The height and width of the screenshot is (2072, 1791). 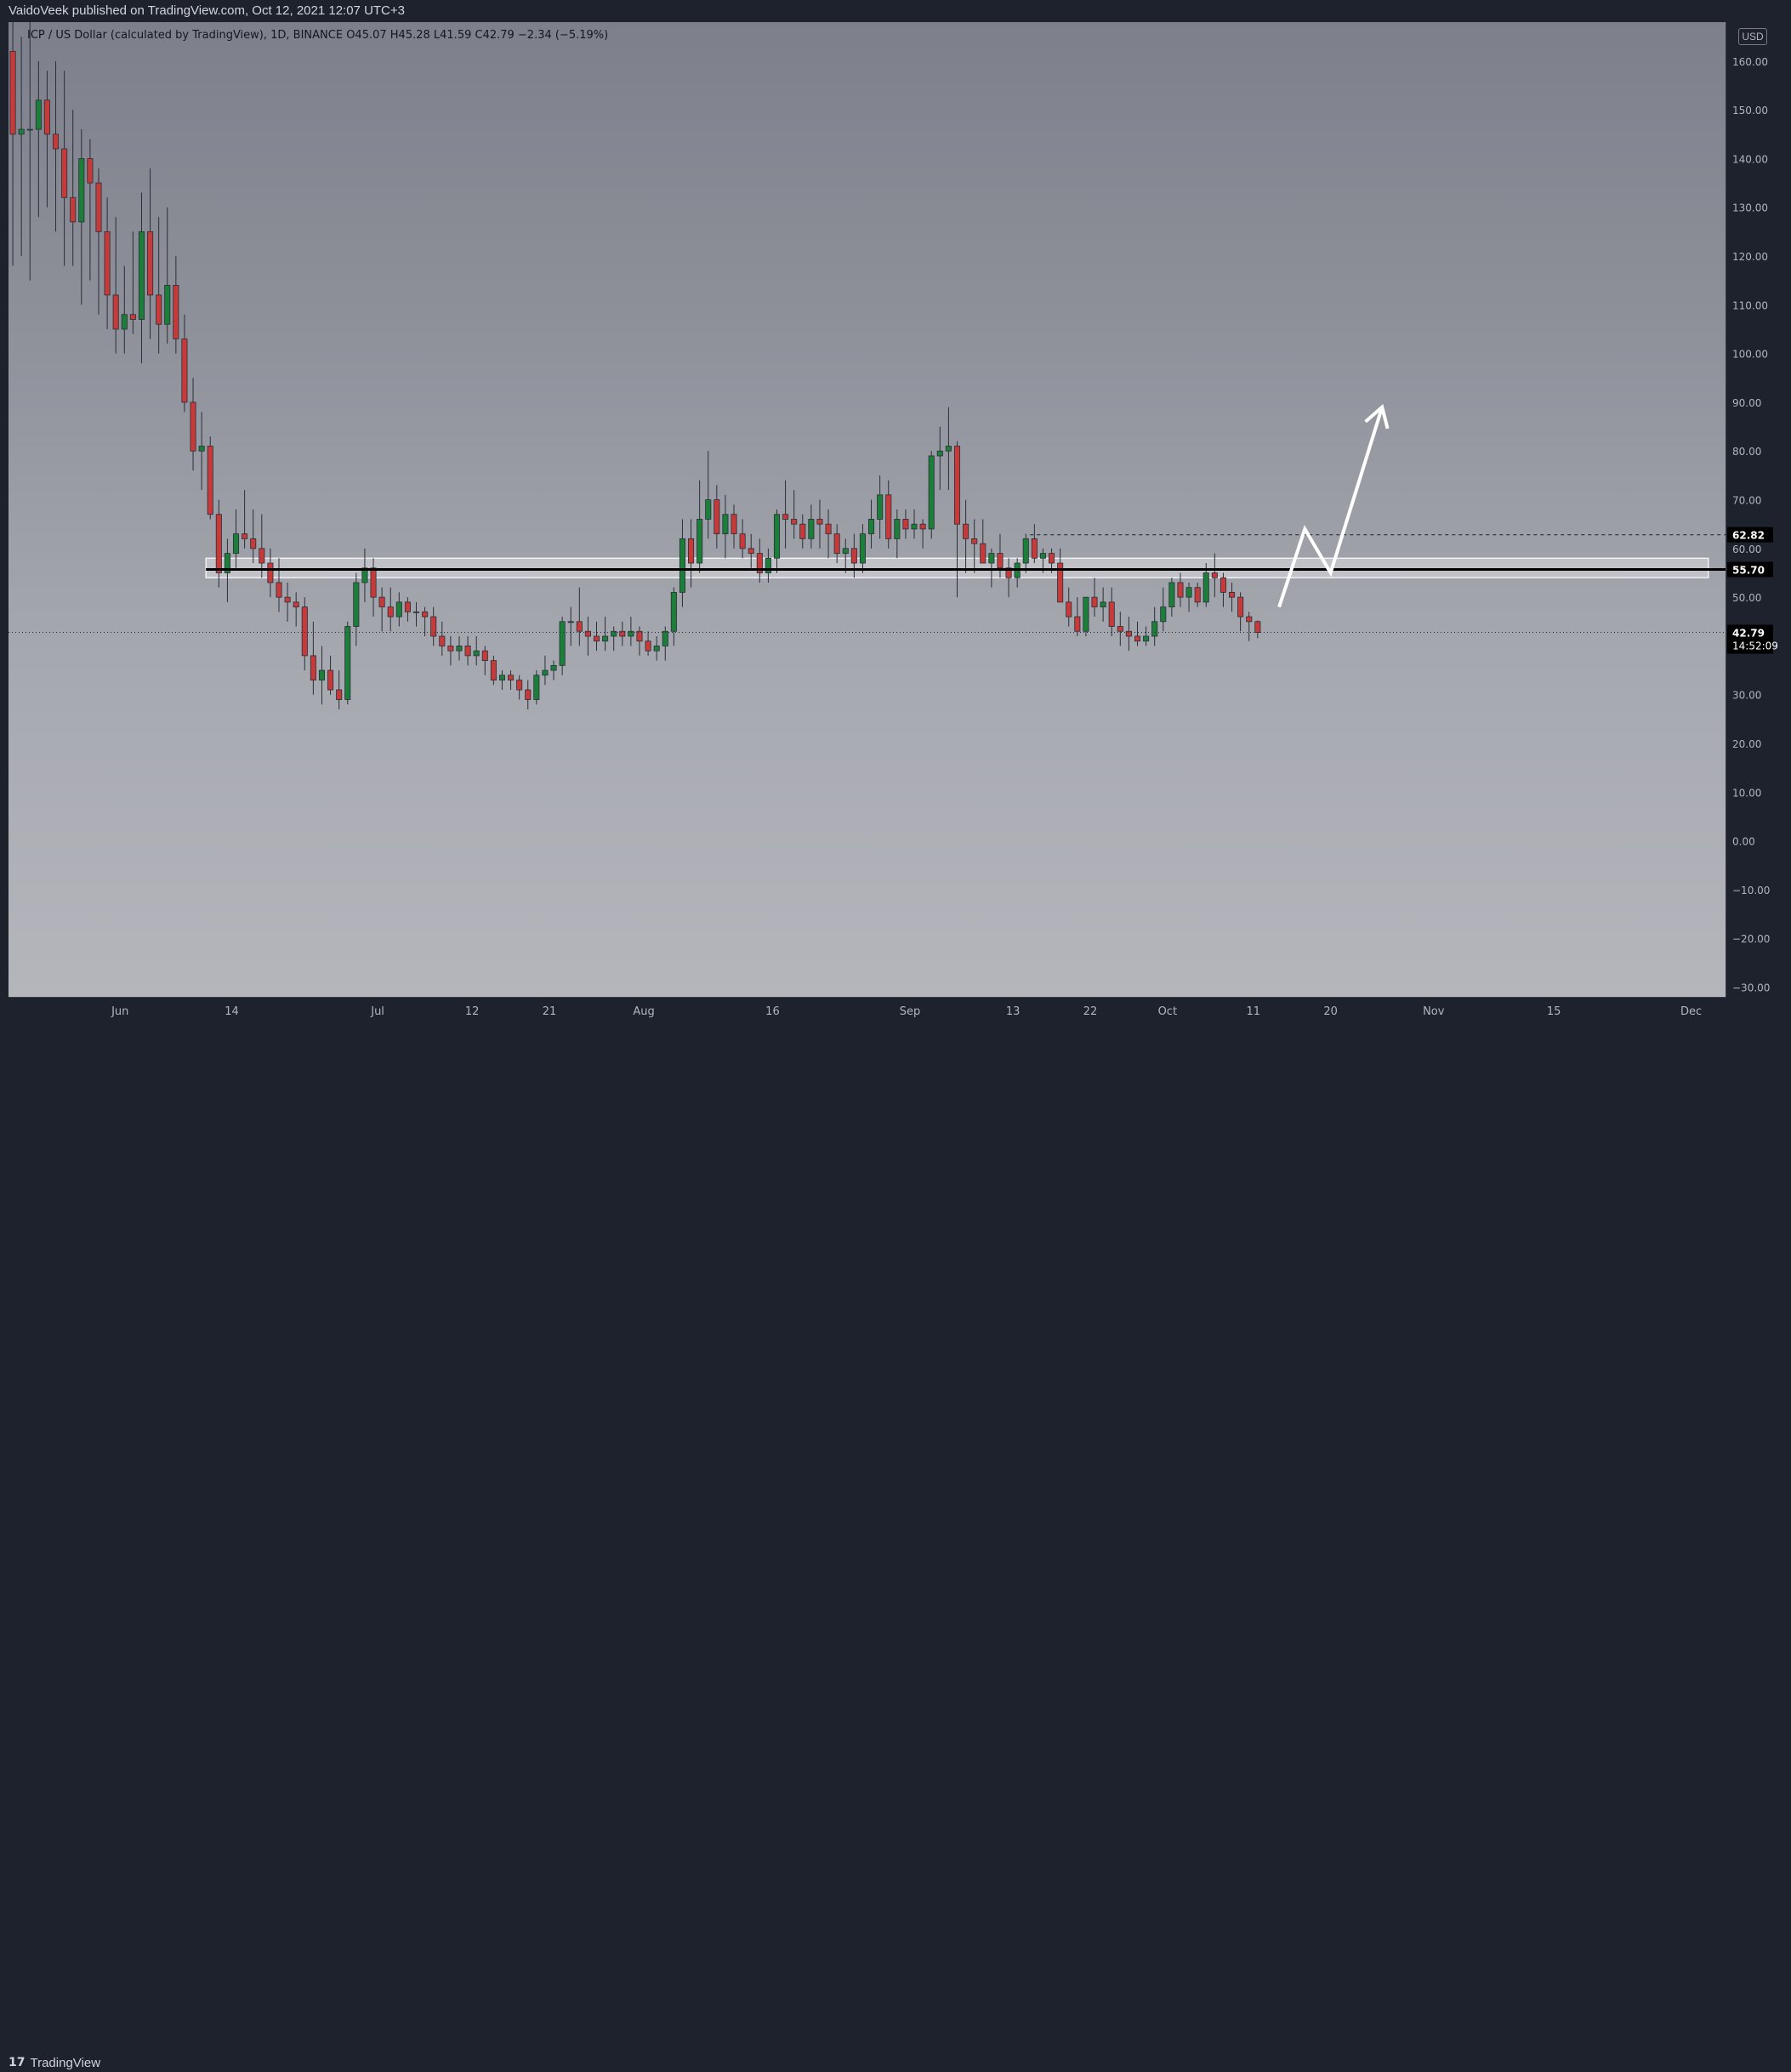 What do you see at coordinates (1755, 646) in the screenshot?
I see `last-price-badge-text: 14:52:09` at bounding box center [1755, 646].